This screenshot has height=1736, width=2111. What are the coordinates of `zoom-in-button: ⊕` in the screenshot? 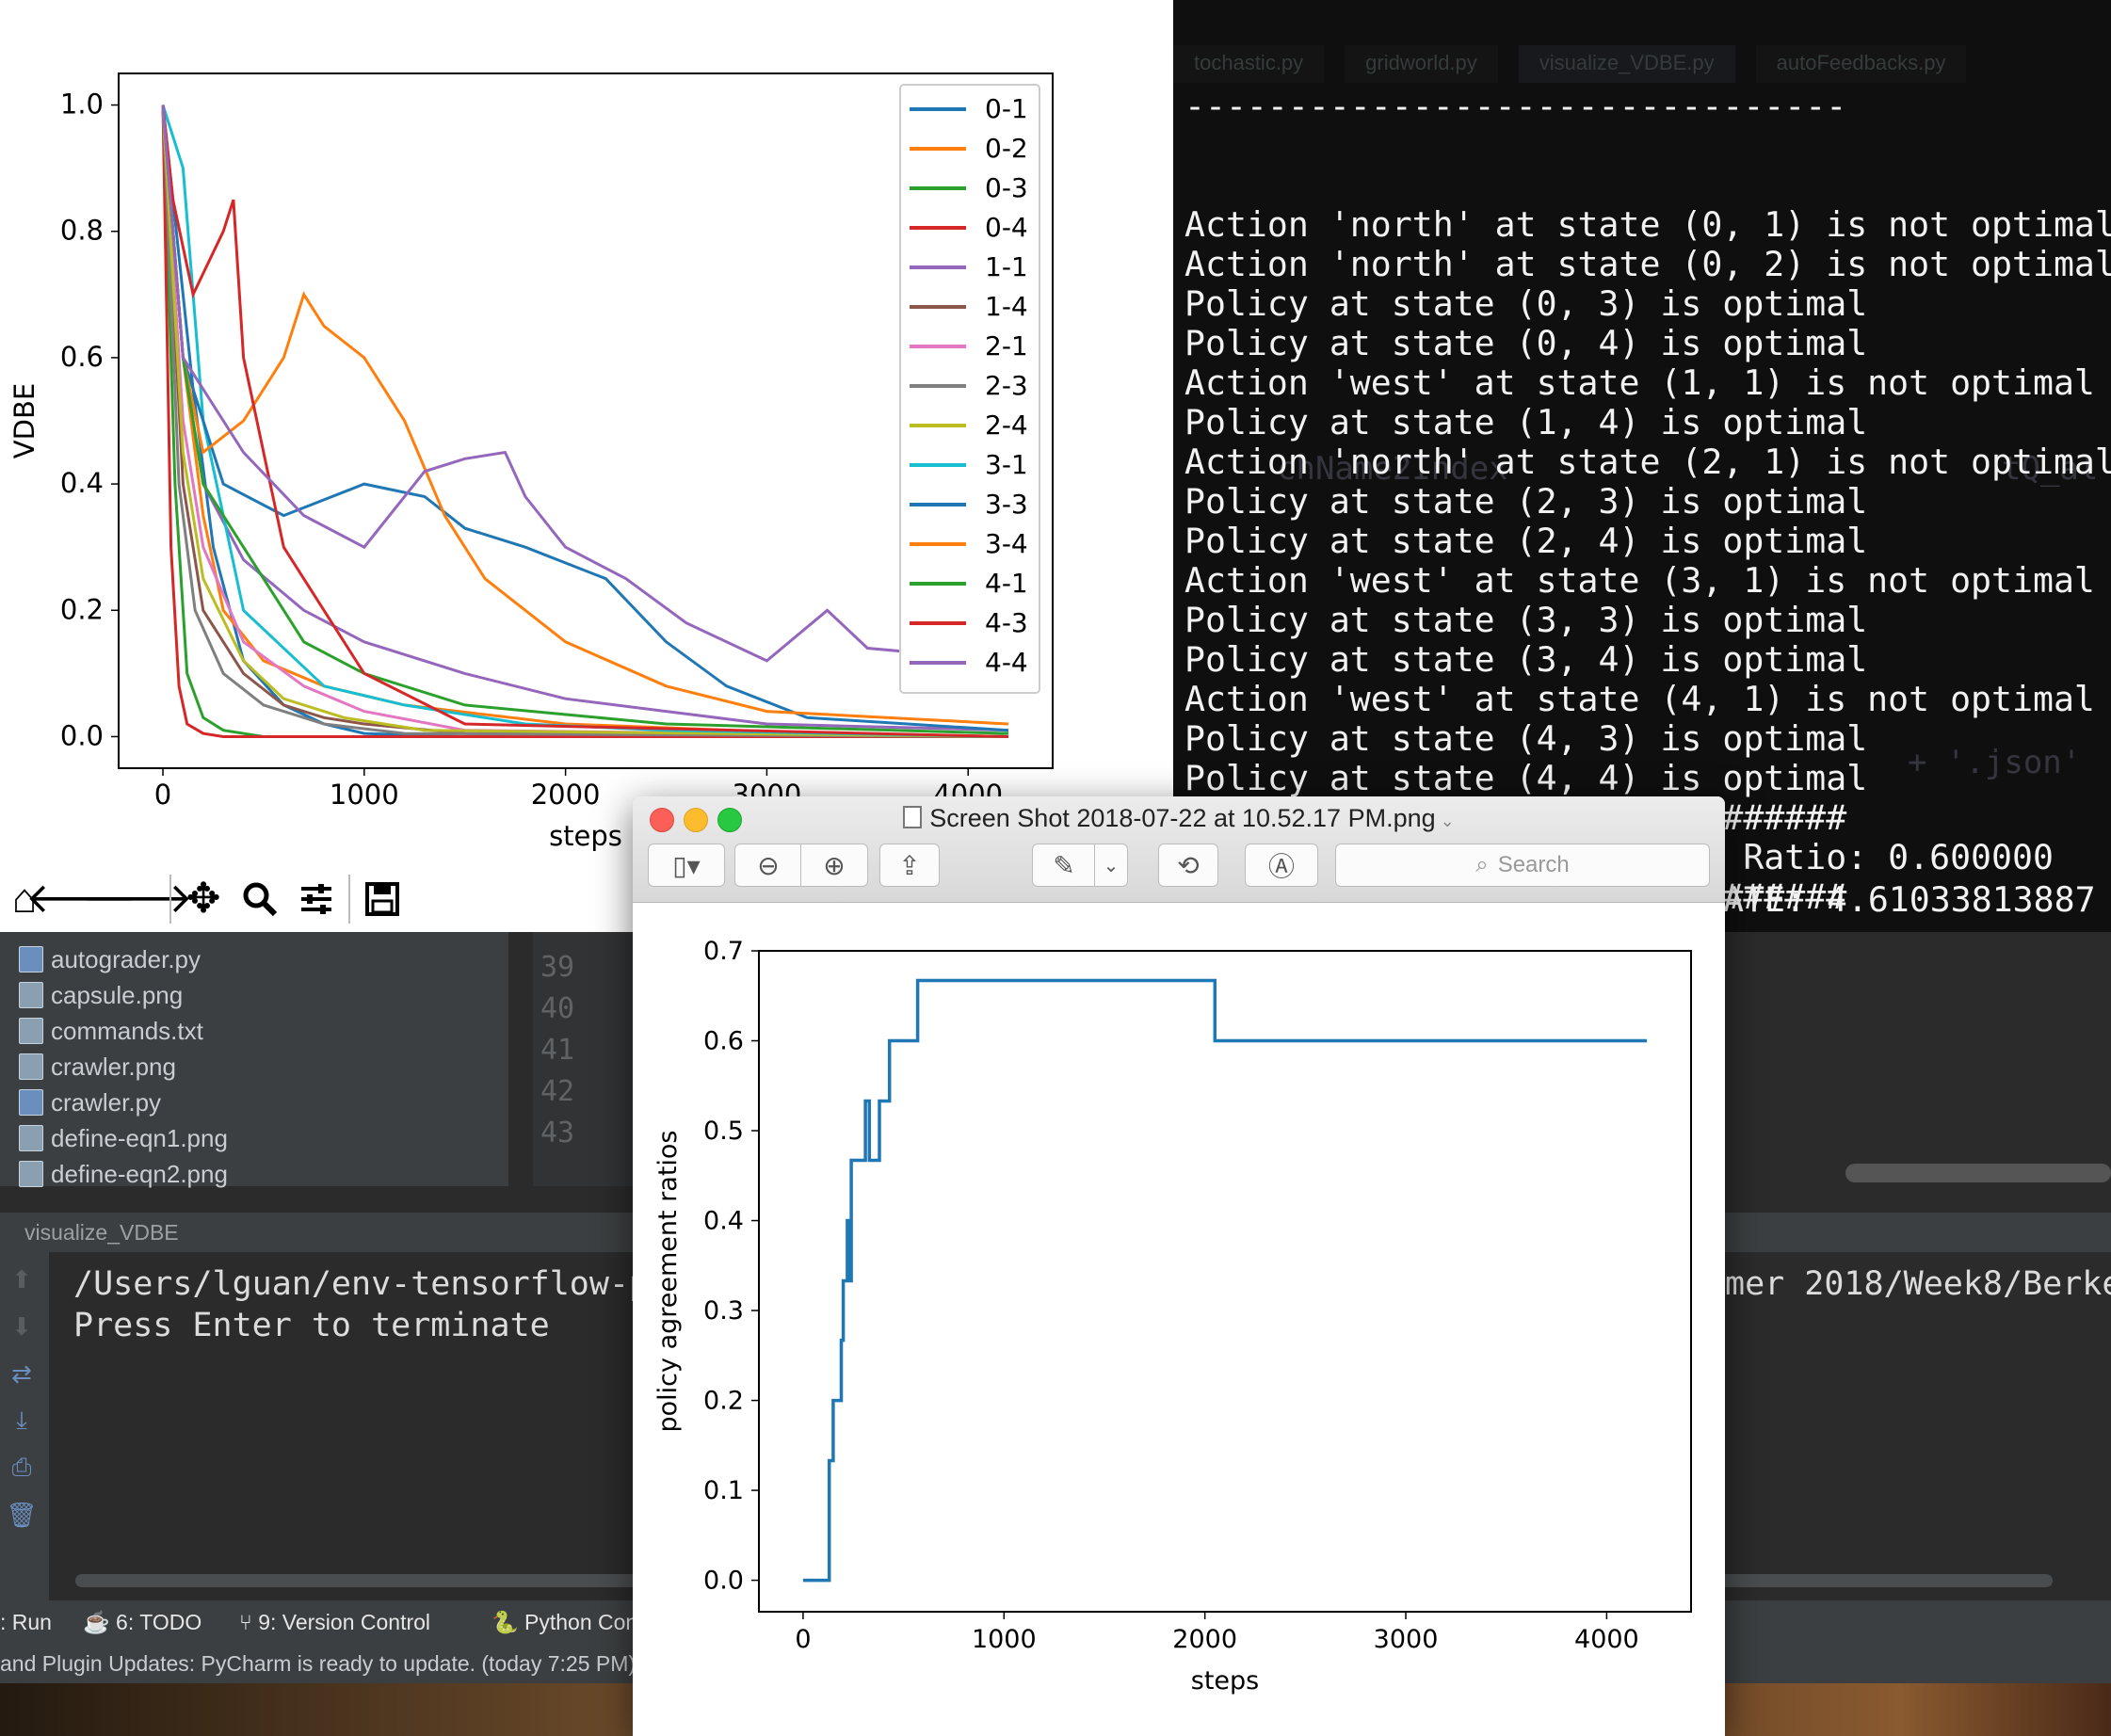 It's located at (834, 865).